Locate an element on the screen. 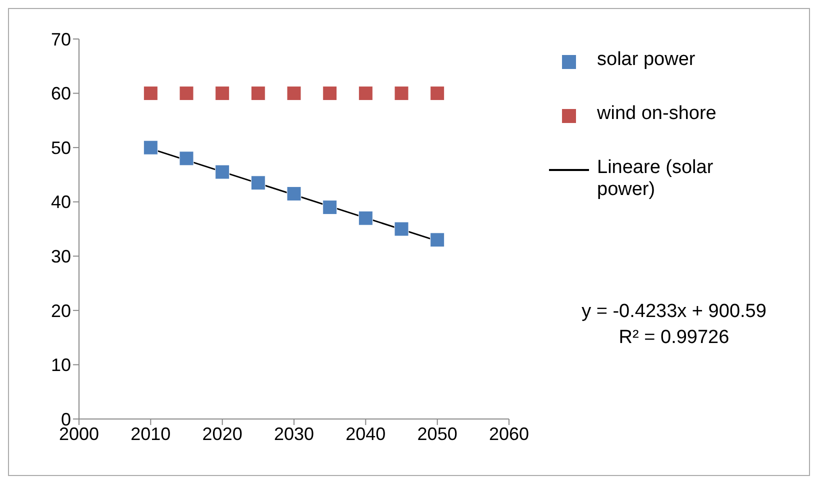 The width and height of the screenshot is (817, 482). y-tick-label: 10 is located at coordinates (60, 365).